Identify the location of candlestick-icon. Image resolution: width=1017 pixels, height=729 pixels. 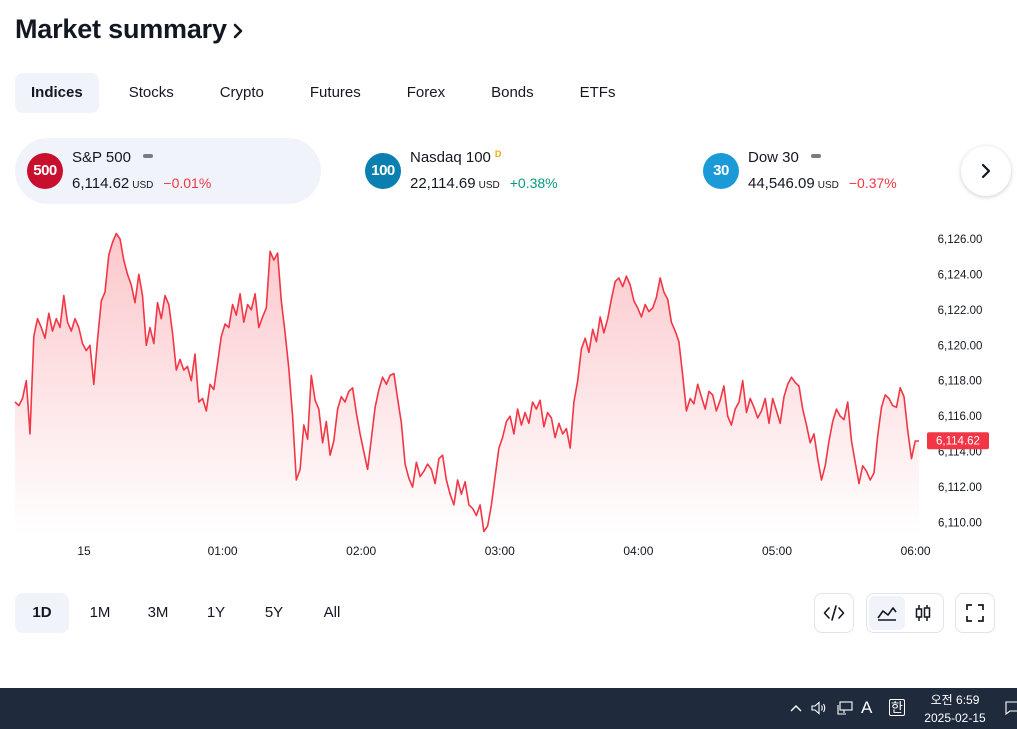
(923, 613).